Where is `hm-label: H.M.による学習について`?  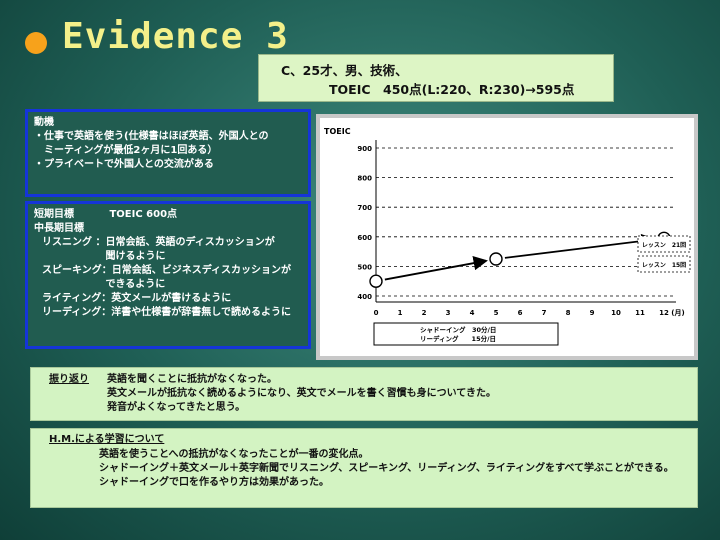
hm-label: H.M.による学習について is located at coordinates (107, 439).